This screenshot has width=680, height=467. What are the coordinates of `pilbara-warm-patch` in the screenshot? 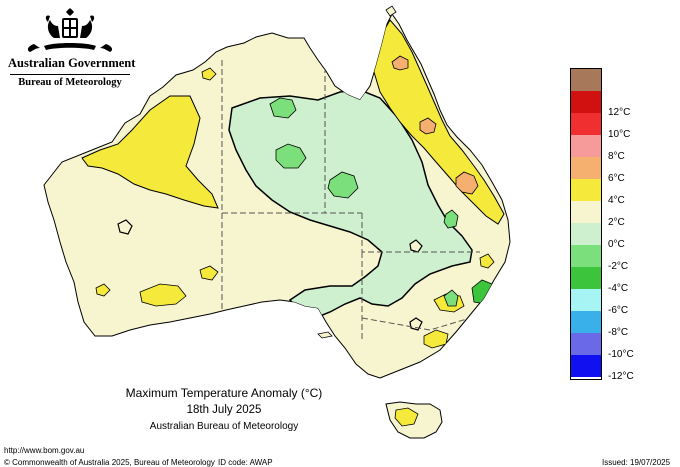 It's located at (163, 295).